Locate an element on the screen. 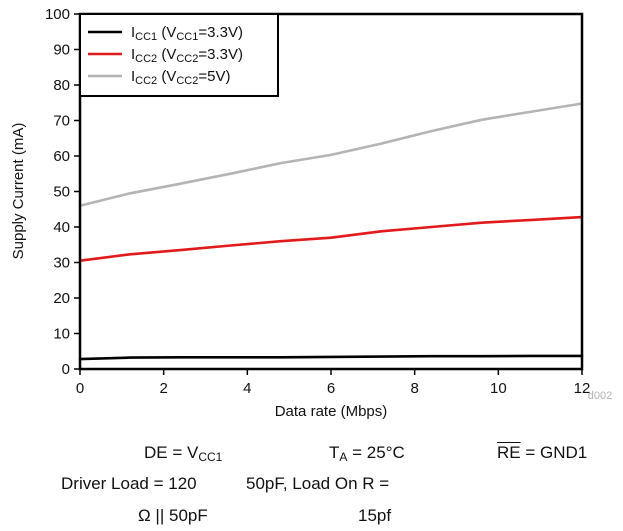  y-tick-label: 20 is located at coordinates (61, 298).